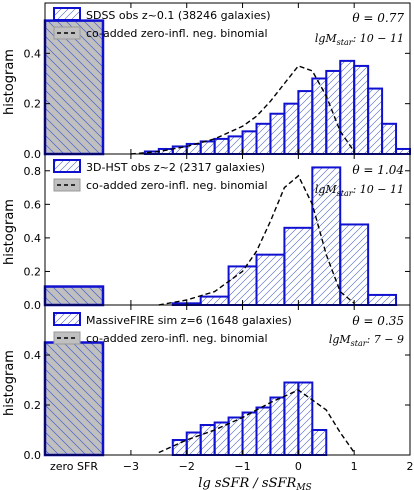 This screenshot has width=414, height=490. What do you see at coordinates (177, 33) in the screenshot?
I see `legend-label-model-1: co-added zero-infl. neg. binomial` at bounding box center [177, 33].